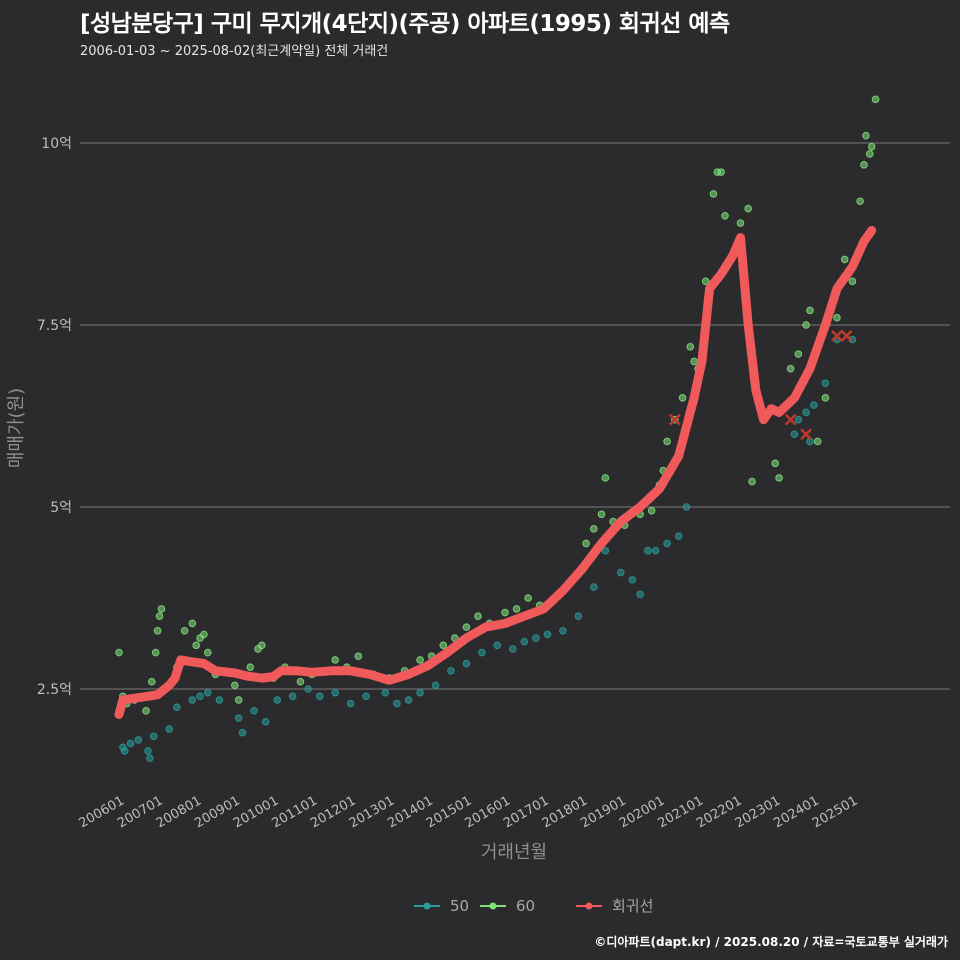 Image resolution: width=960 pixels, height=960 pixels. Describe the element at coordinates (61, 508) in the screenshot. I see `y-tick-label: 5억` at that location.